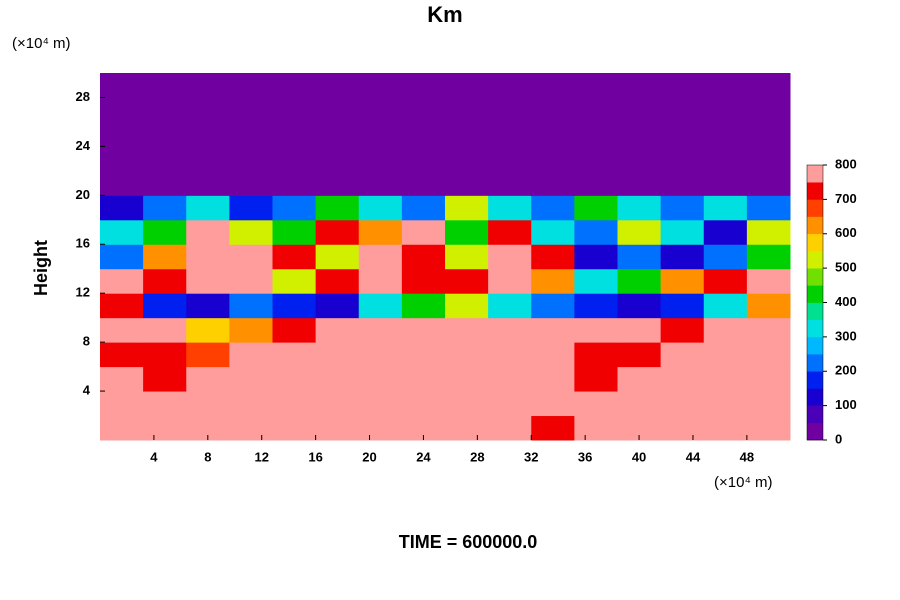 This screenshot has height=600, width=900. Describe the element at coordinates (207, 456) in the screenshot. I see `x-tick-label: 8` at that location.